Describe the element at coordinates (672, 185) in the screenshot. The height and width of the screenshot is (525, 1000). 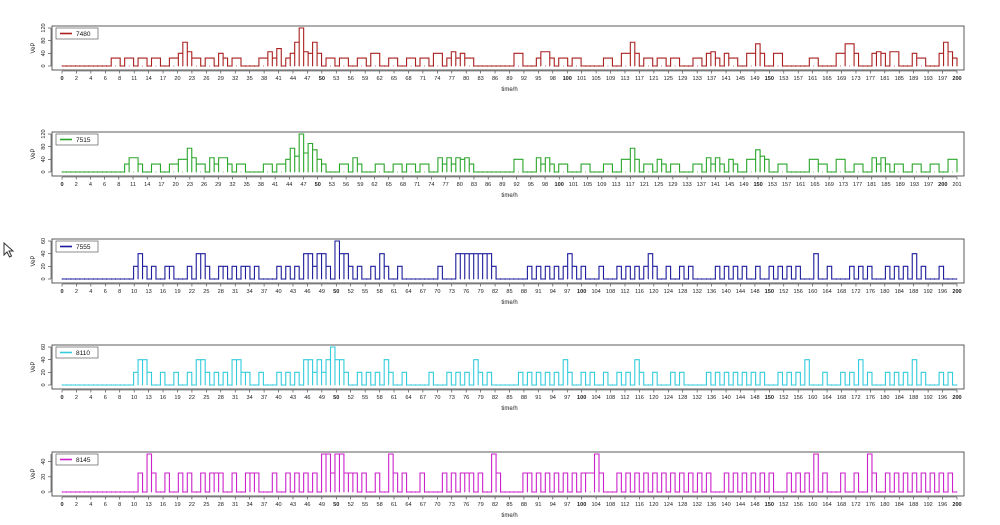
I see `x-tick-label: 129` at that location.